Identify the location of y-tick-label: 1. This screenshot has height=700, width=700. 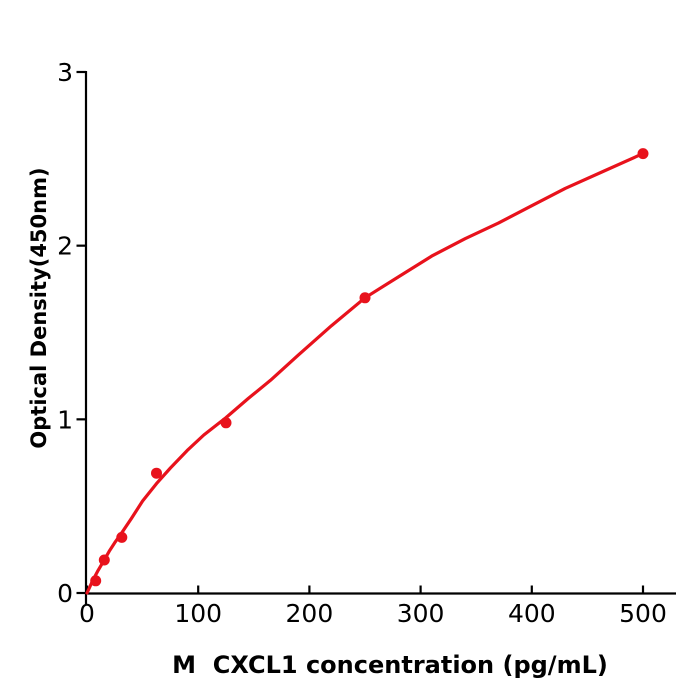
(65, 419).